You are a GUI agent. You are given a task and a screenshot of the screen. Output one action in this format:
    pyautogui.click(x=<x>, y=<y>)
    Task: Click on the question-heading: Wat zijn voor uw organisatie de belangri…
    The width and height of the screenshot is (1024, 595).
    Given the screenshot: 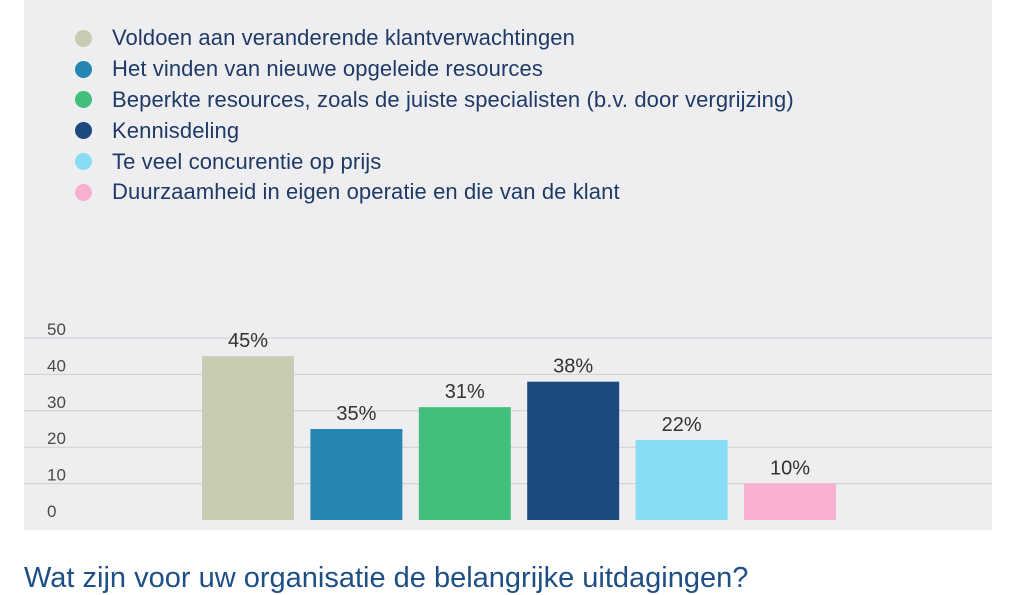 What is the action you would take?
    pyautogui.click(x=386, y=578)
    